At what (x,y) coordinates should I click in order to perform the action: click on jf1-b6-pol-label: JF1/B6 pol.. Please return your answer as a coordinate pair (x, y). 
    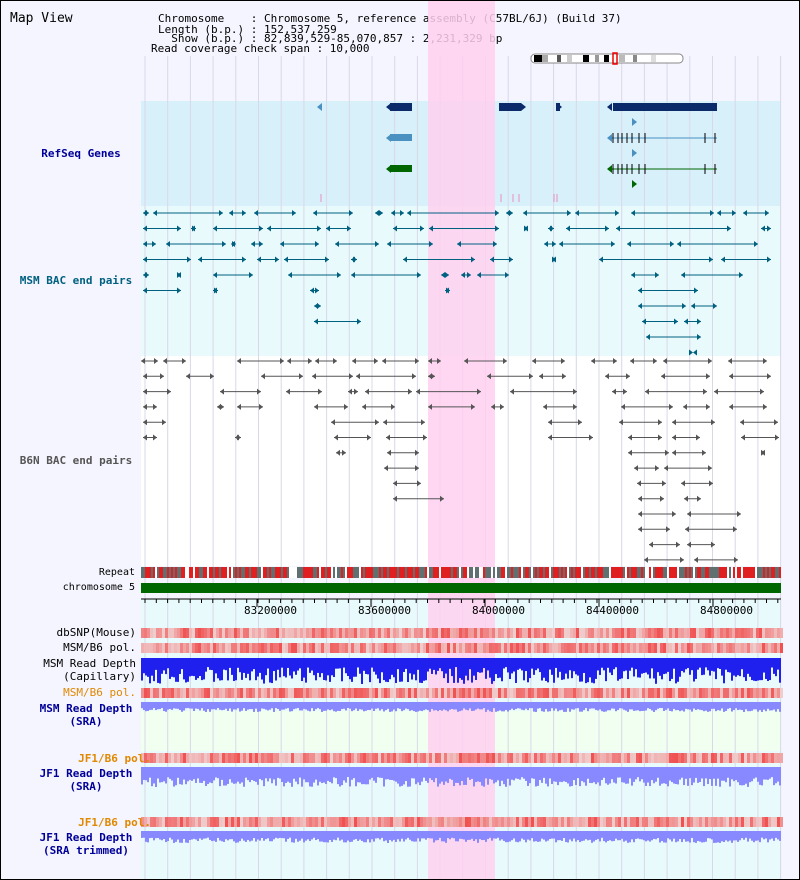
    Looking at the image, I should click on (114, 758).